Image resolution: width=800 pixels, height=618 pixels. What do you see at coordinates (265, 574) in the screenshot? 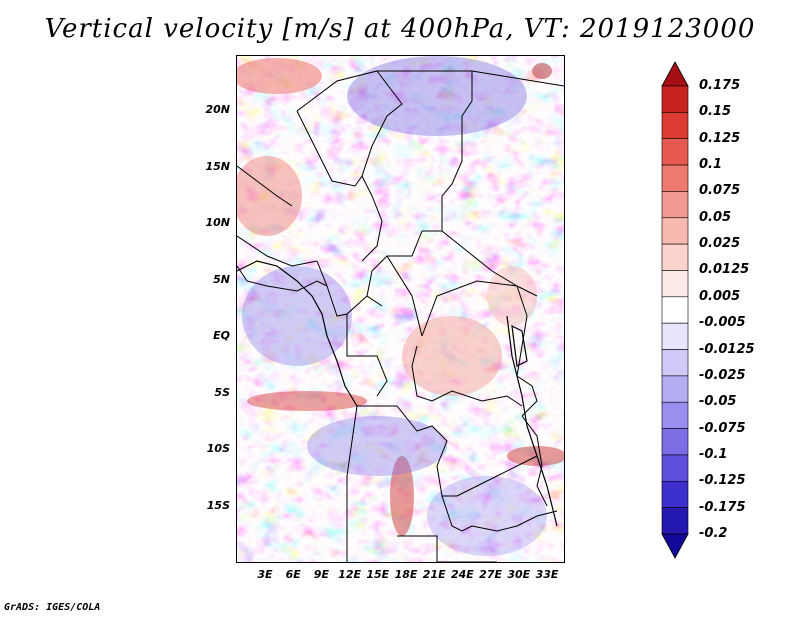
I see `longitude-tick-label: 3E` at bounding box center [265, 574].